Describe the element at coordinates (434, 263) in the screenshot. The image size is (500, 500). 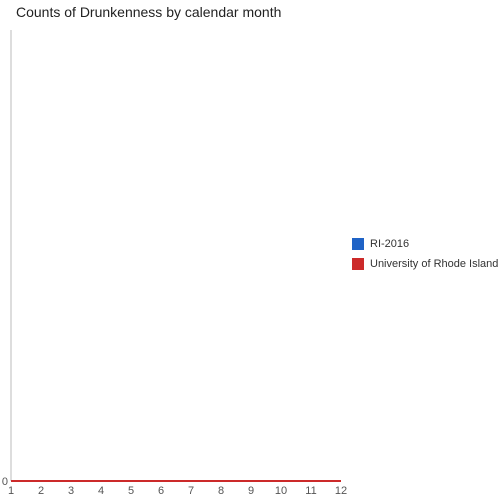
I see `legend-label-uri: University of Rhode Island` at that location.